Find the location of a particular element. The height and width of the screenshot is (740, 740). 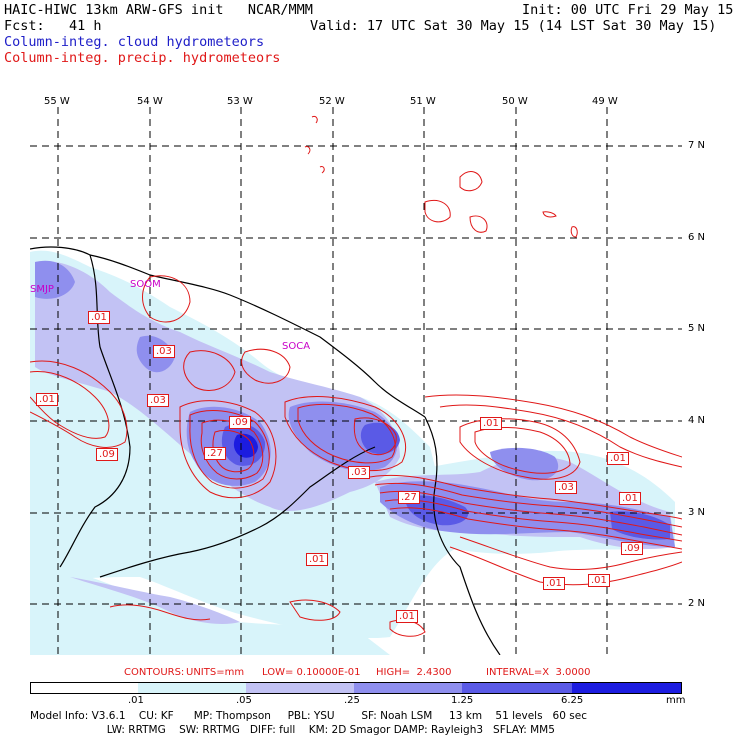

lon-label-52w: 52 W is located at coordinates (332, 101).